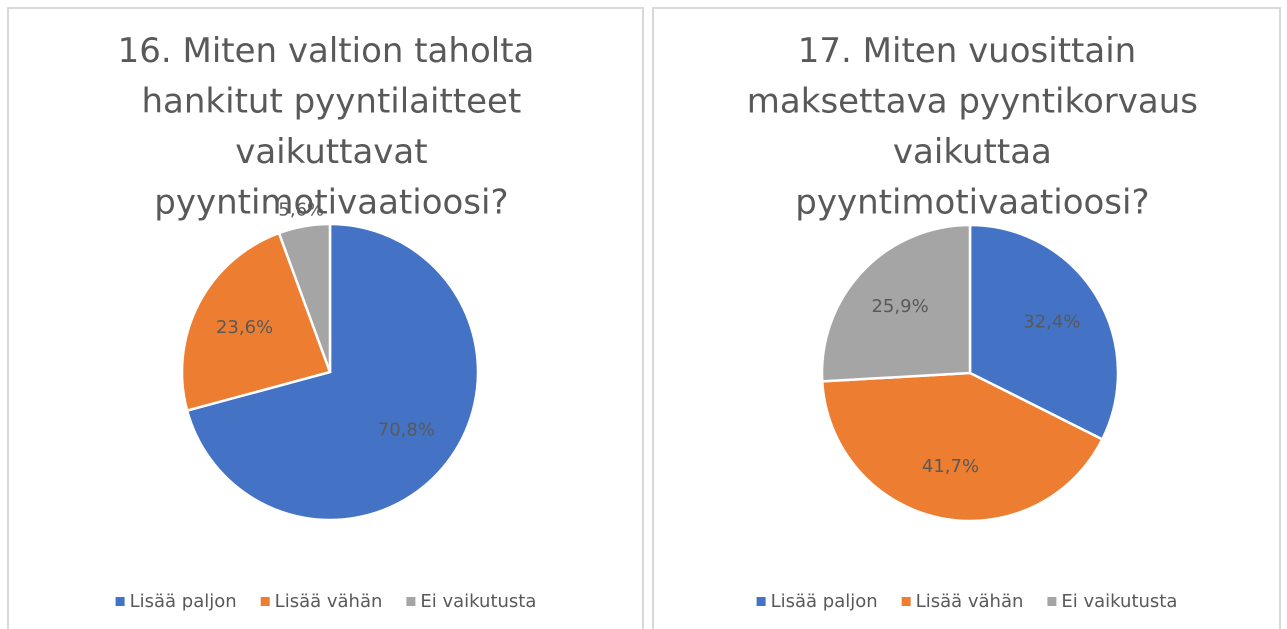  Describe the element at coordinates (950, 466) in the screenshot. I see `data-label: 41,7%` at that location.